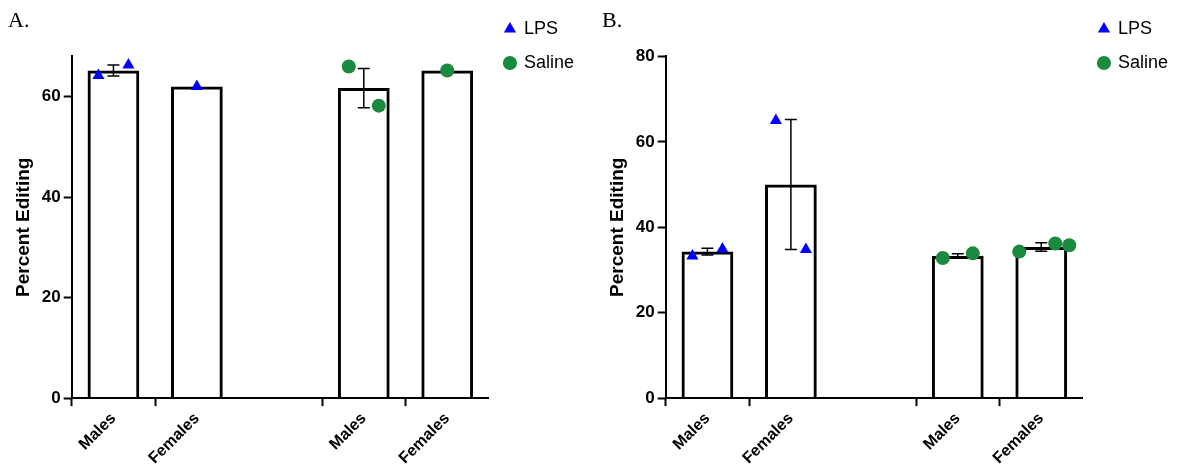 This screenshot has height=471, width=1188. What do you see at coordinates (612, 19) in the screenshot?
I see `chart-title: B.` at bounding box center [612, 19].